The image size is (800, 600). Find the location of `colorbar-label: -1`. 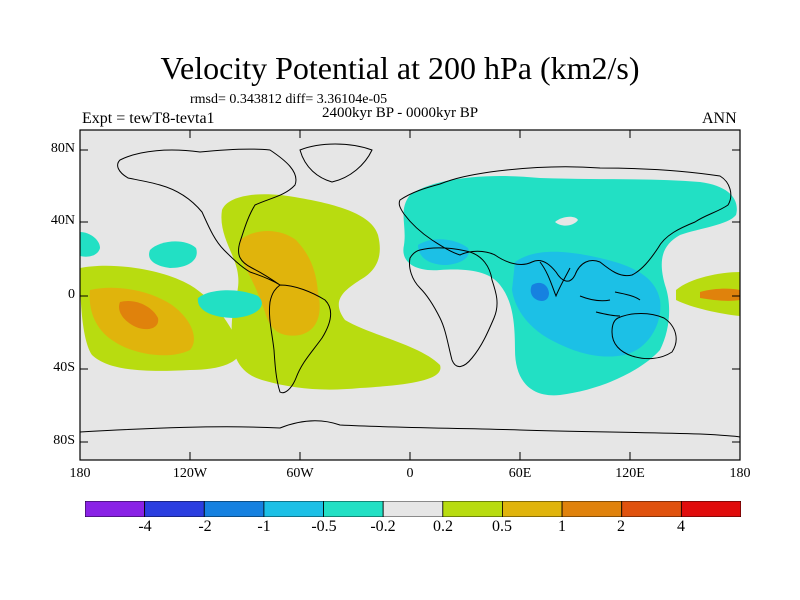

colorbar-label: -1 is located at coordinates (264, 526).